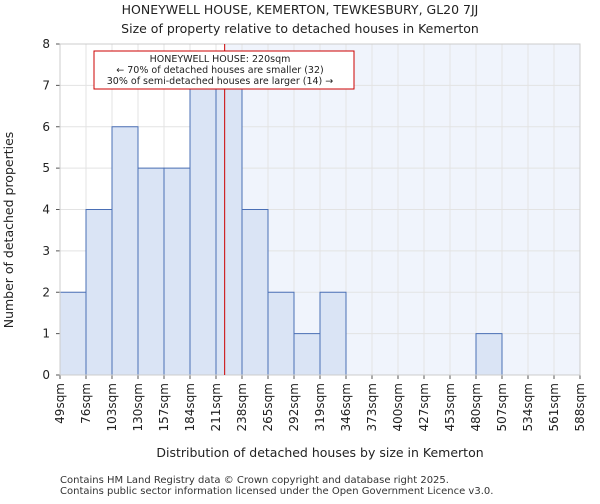 The image size is (600, 504). What do you see at coordinates (242, 407) in the screenshot?
I see `x-tick-label: 238sqm` at bounding box center [242, 407].